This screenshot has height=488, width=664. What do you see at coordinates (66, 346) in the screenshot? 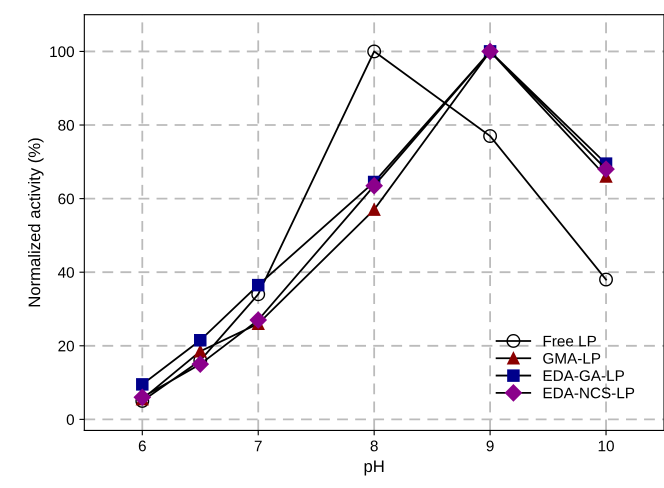
I see `y-tick-label: 20` at bounding box center [66, 346].